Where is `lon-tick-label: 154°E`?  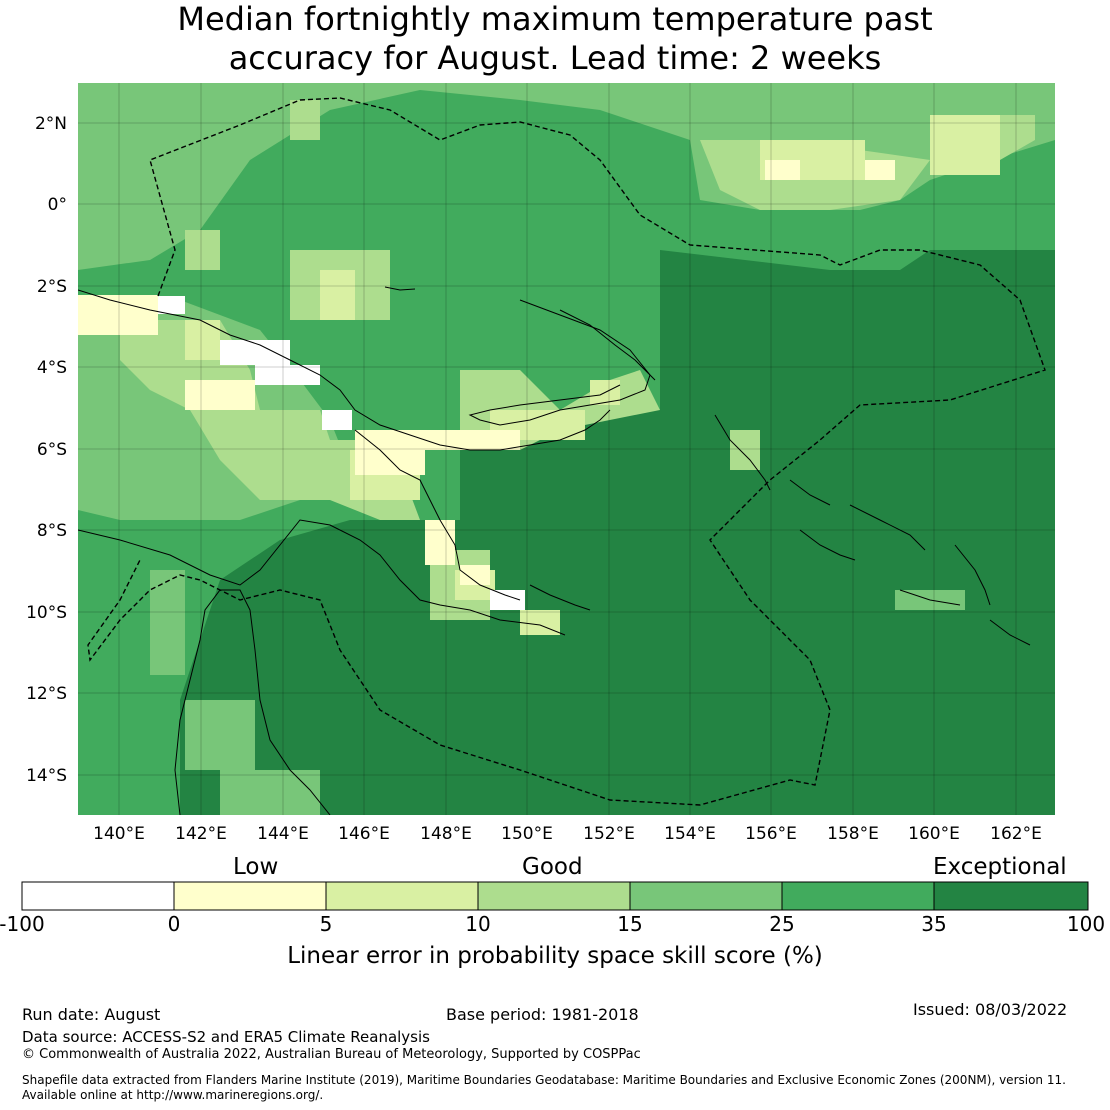
lon-tick-label: 154°E is located at coordinates (690, 834).